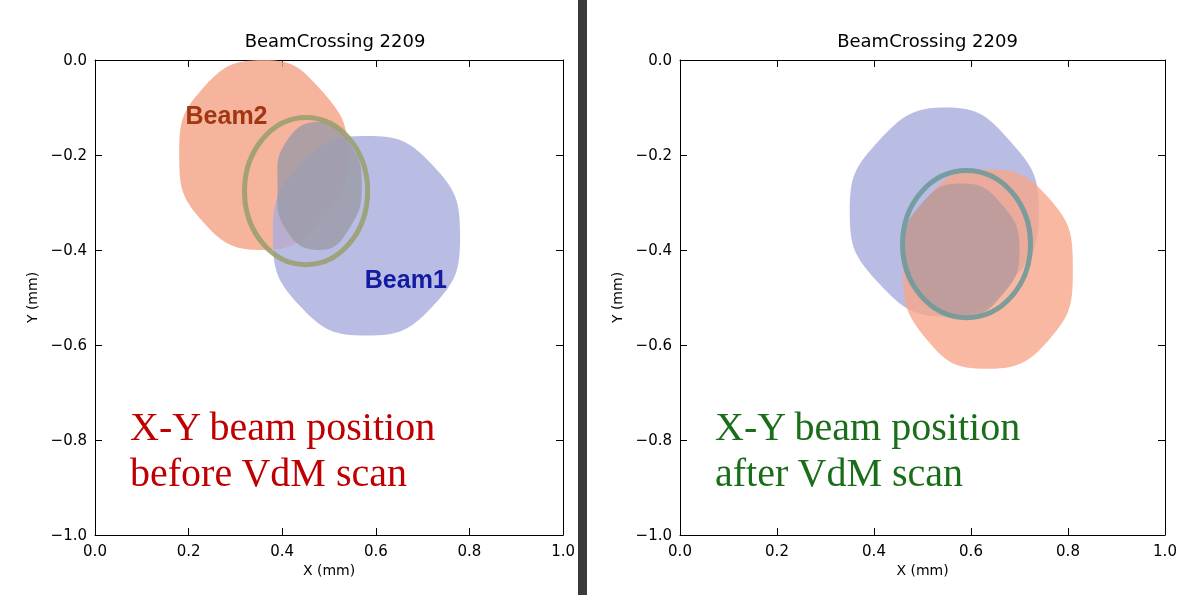  Describe the element at coordinates (226, 115) in the screenshot. I see `series-label: Beam2` at that location.